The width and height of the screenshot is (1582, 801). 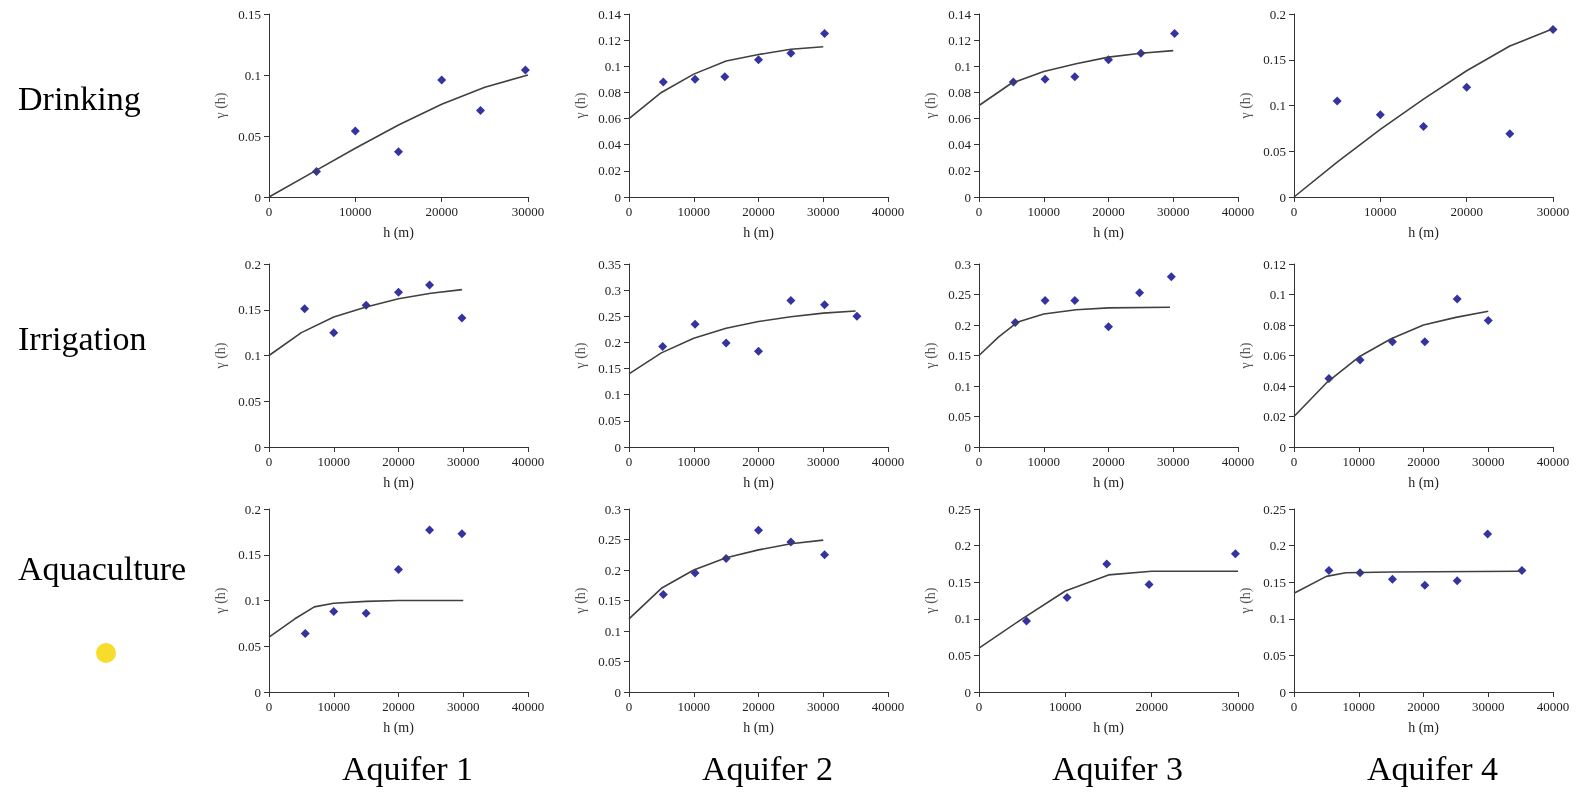 What do you see at coordinates (82, 339) in the screenshot?
I see `text: Irrigation` at bounding box center [82, 339].